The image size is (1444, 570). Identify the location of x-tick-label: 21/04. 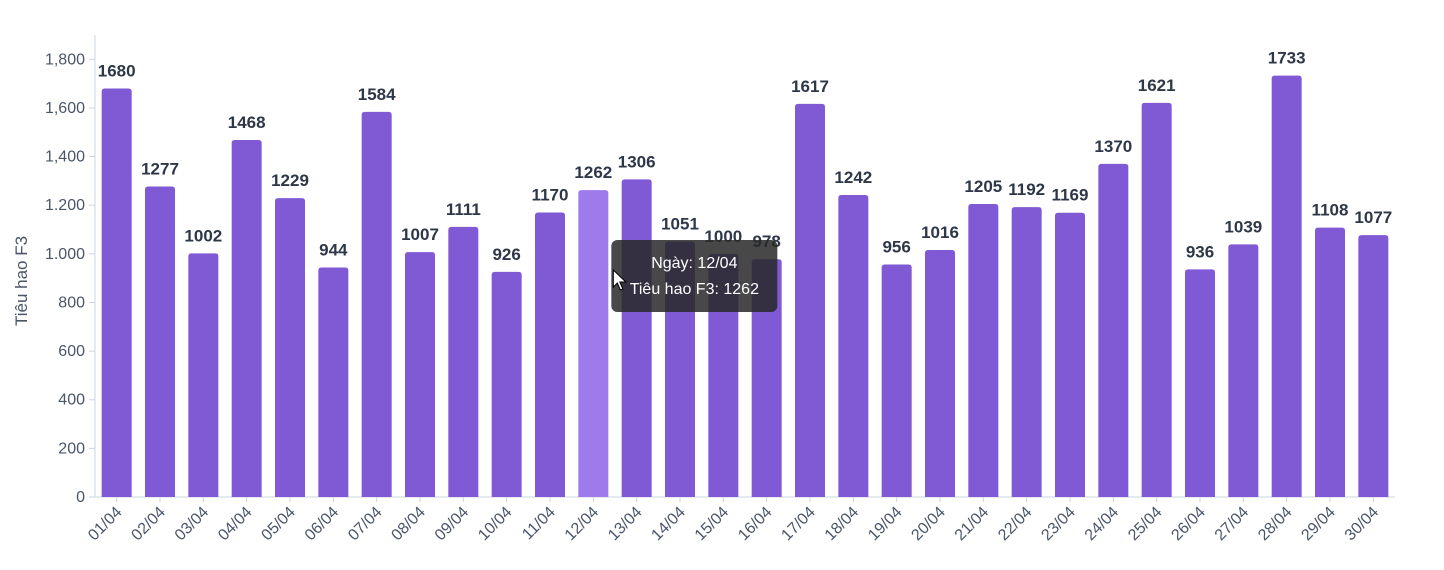
(972, 524).